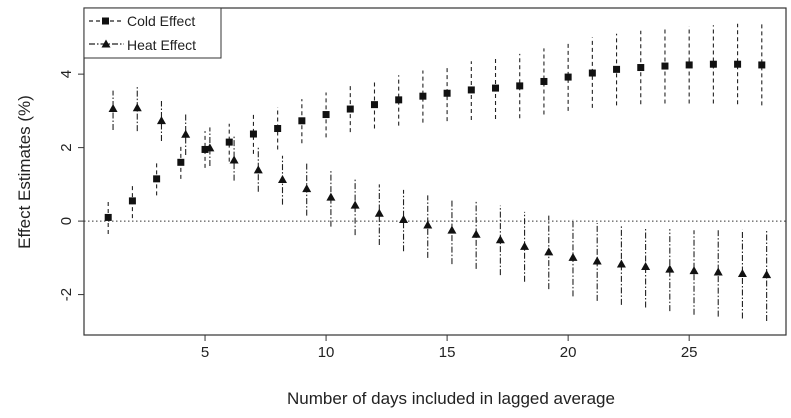 This screenshot has height=418, width=791. What do you see at coordinates (66, 74) in the screenshot?
I see `y-tick-label: 4` at bounding box center [66, 74].